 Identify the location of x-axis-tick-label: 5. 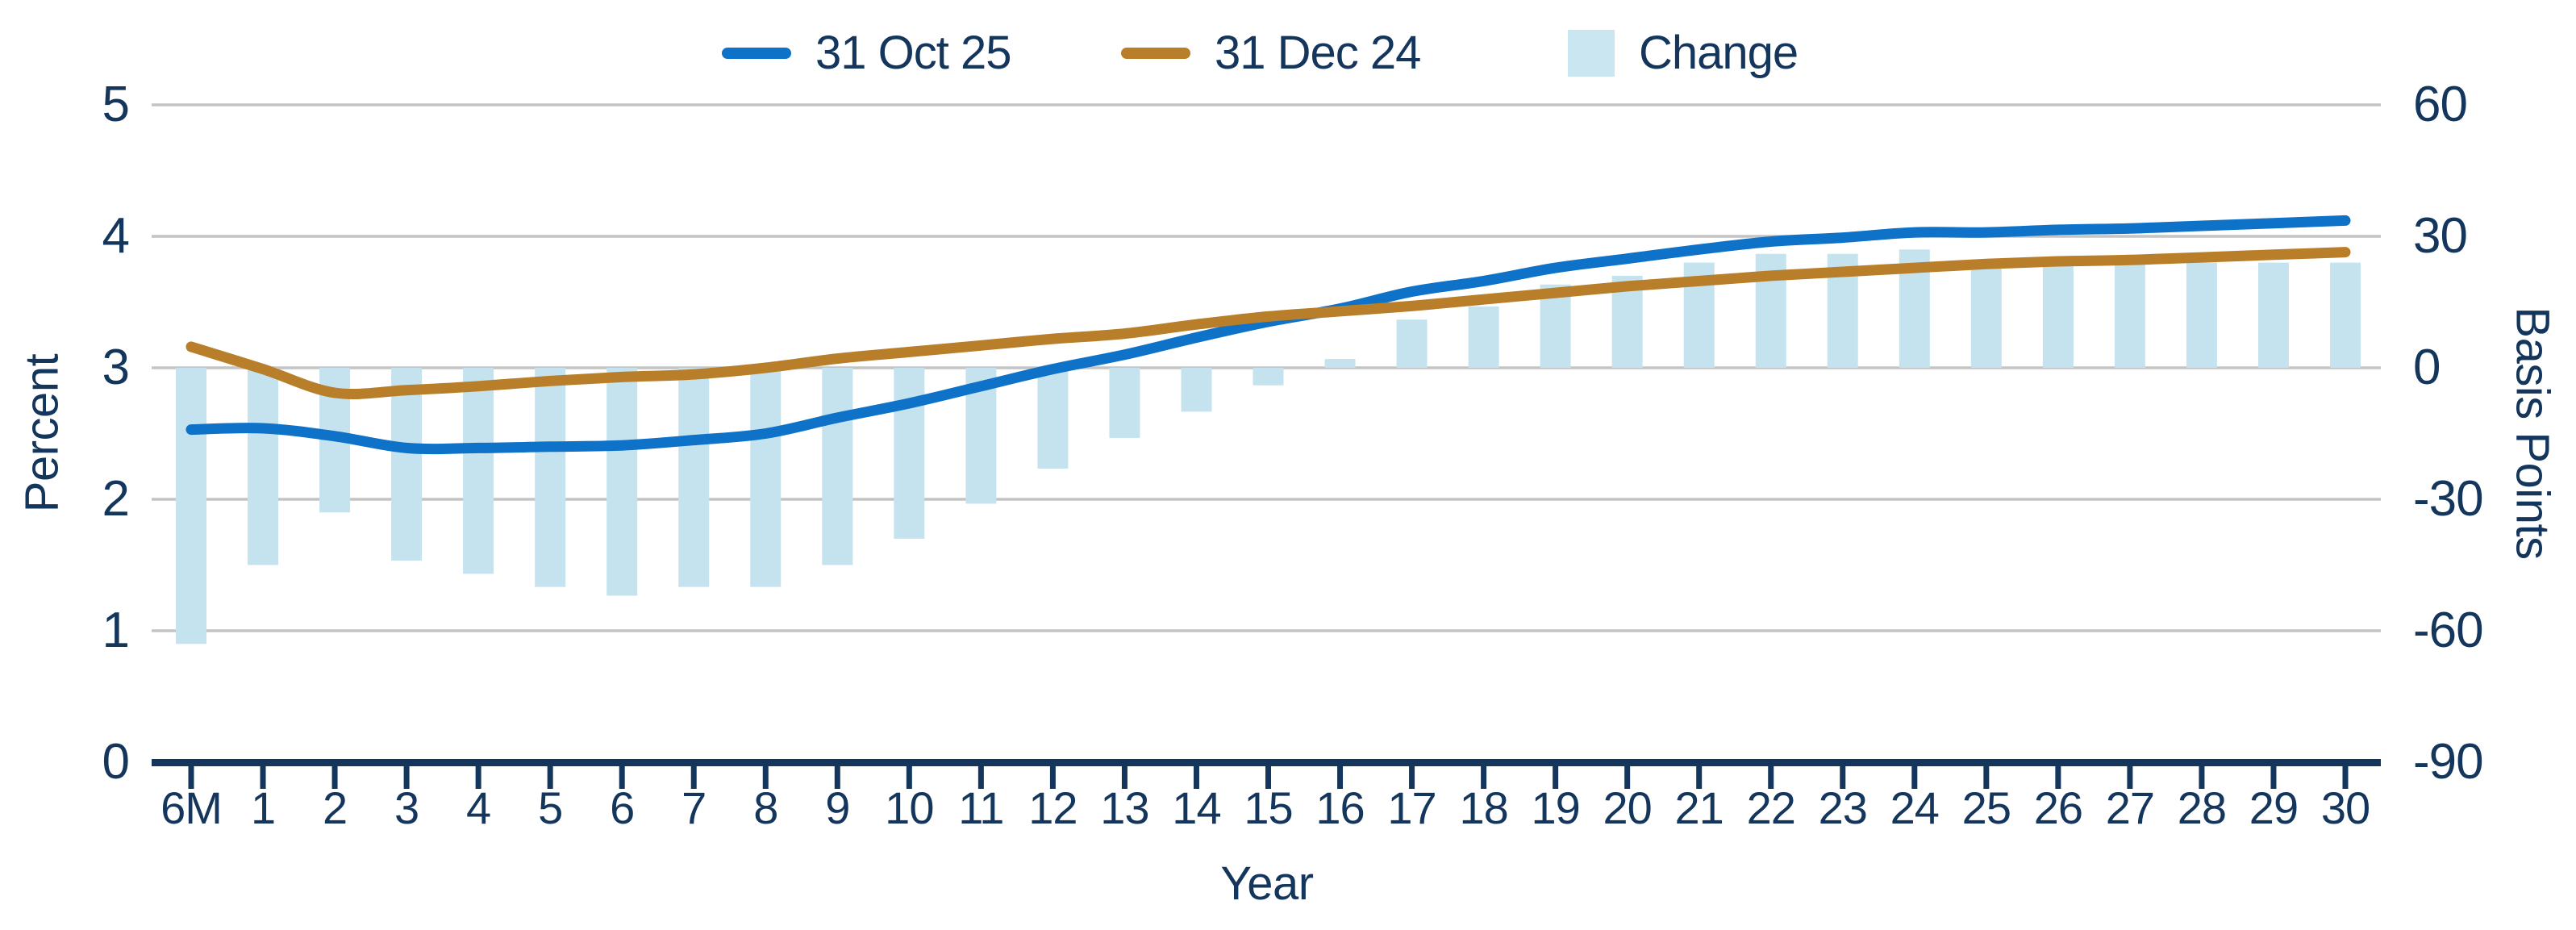
(550, 807).